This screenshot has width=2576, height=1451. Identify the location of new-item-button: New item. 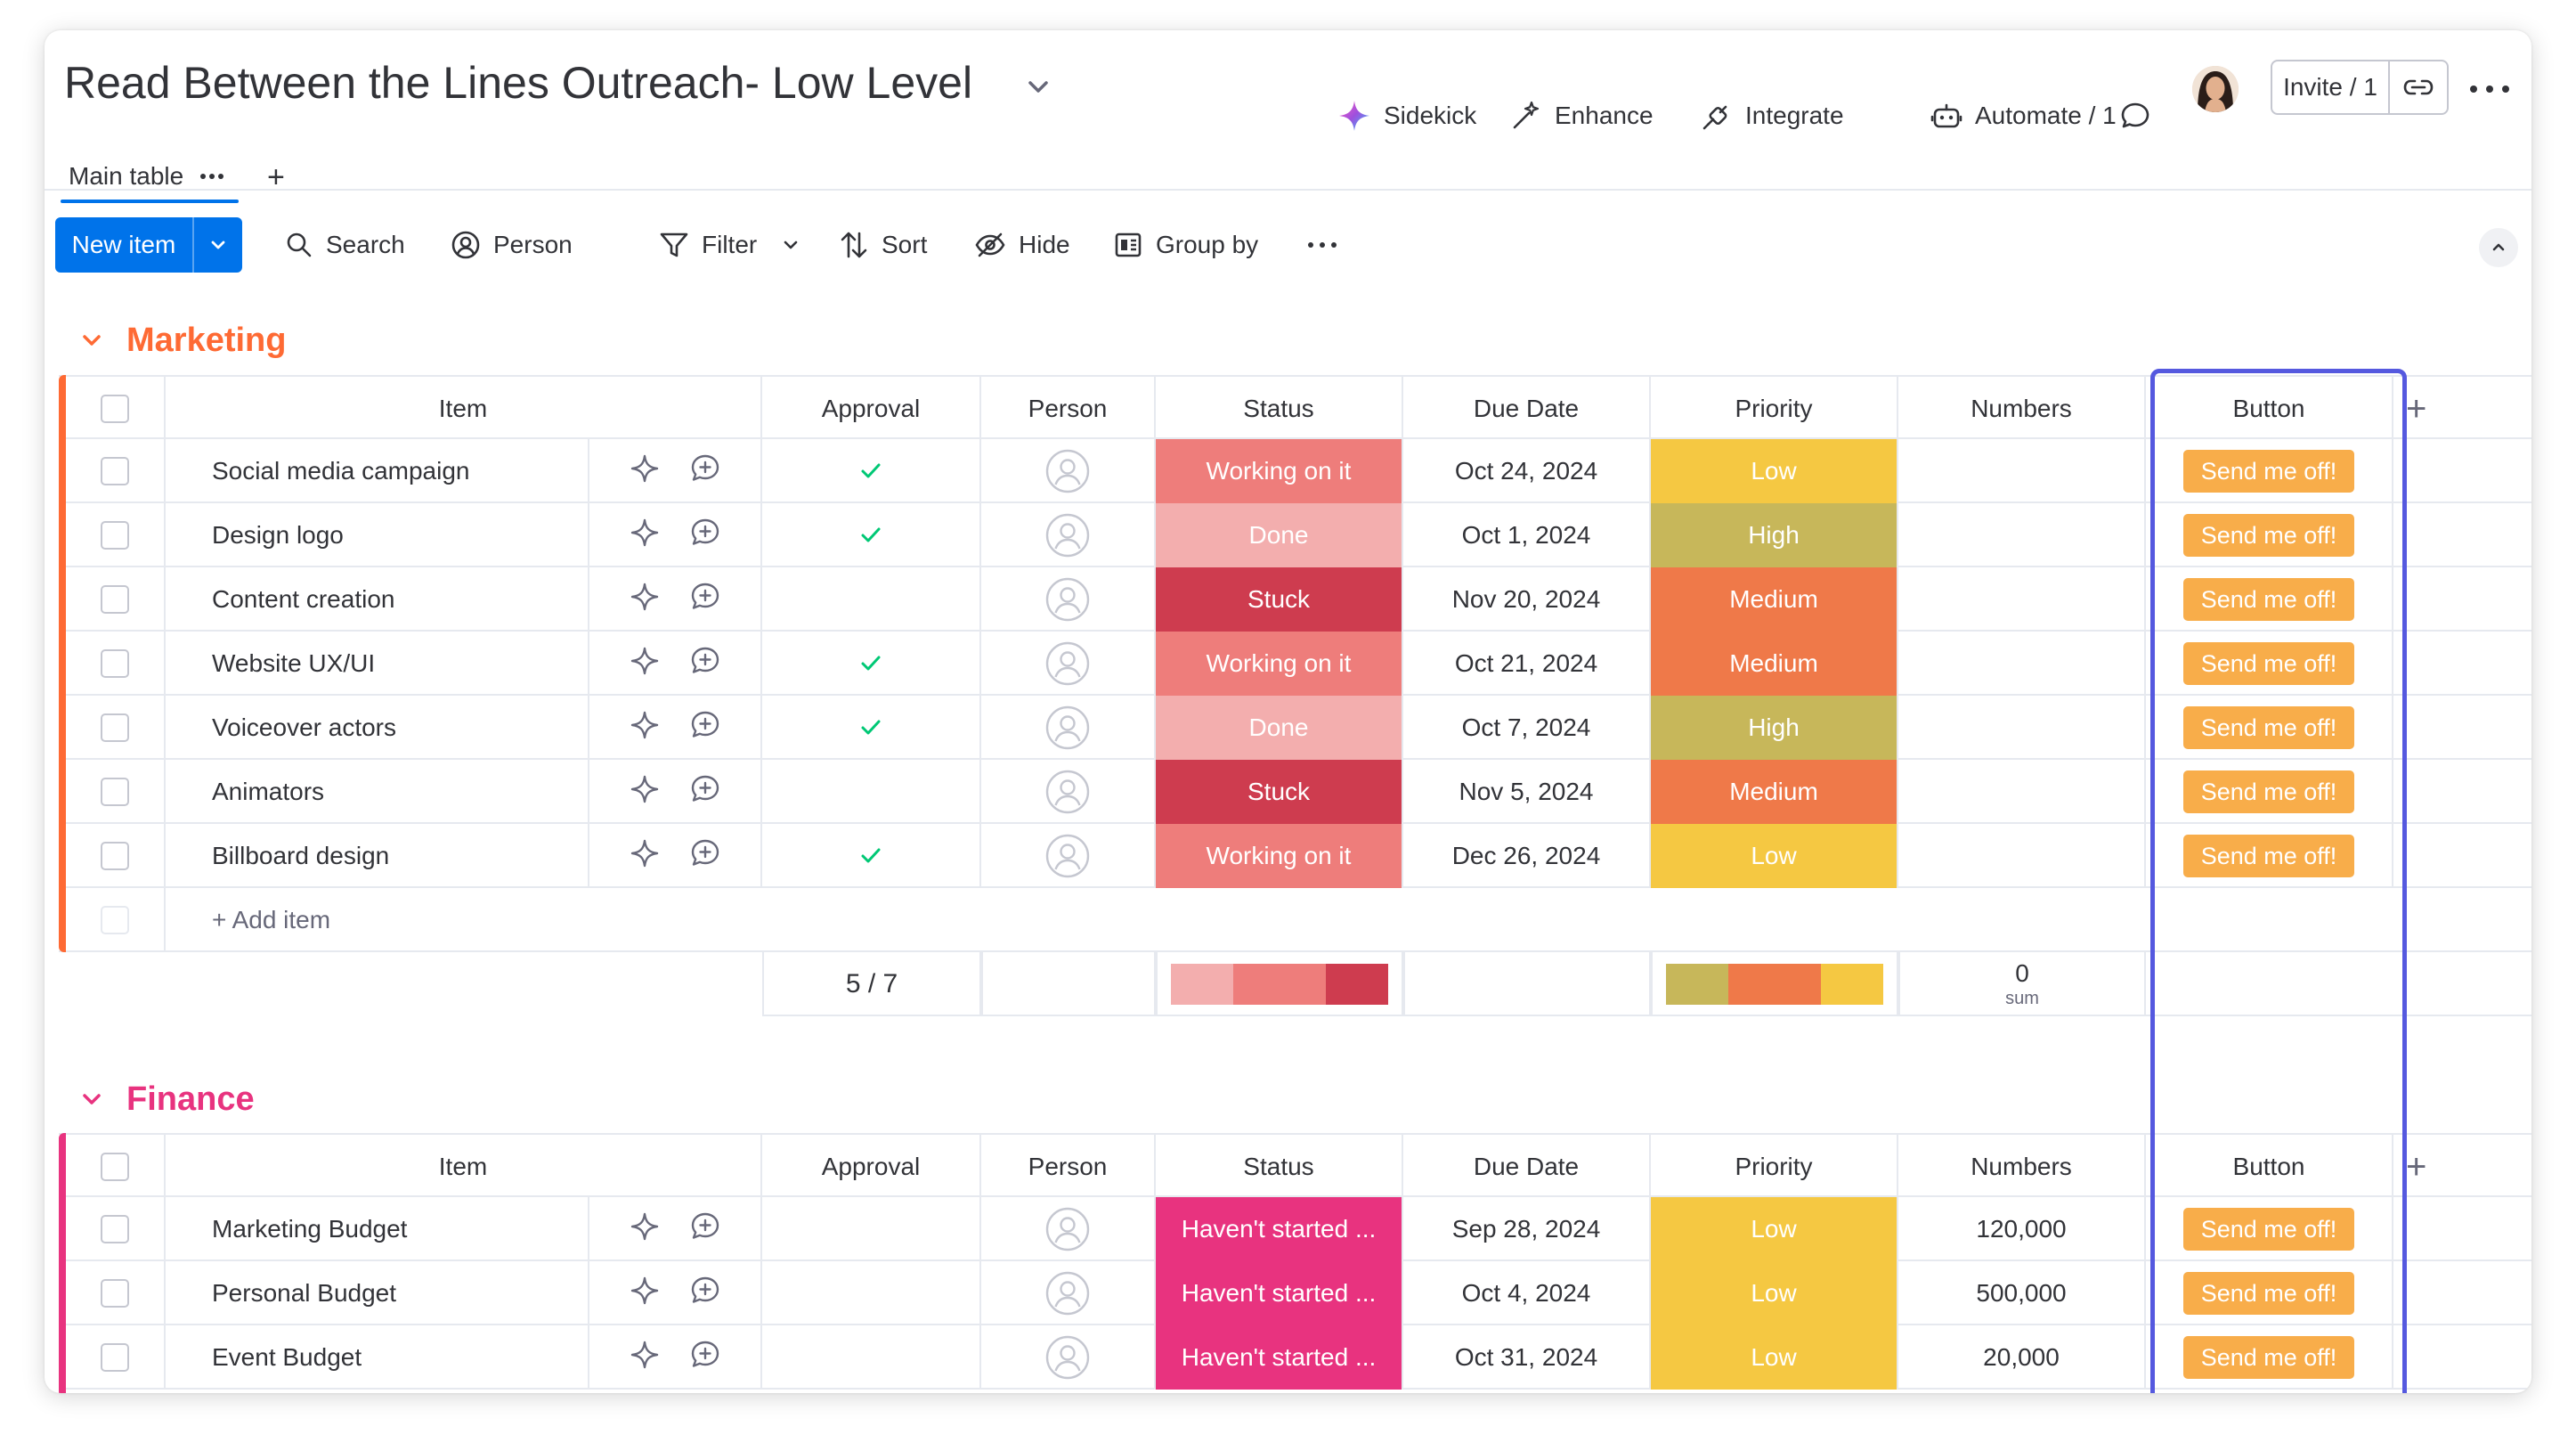
(148, 245).